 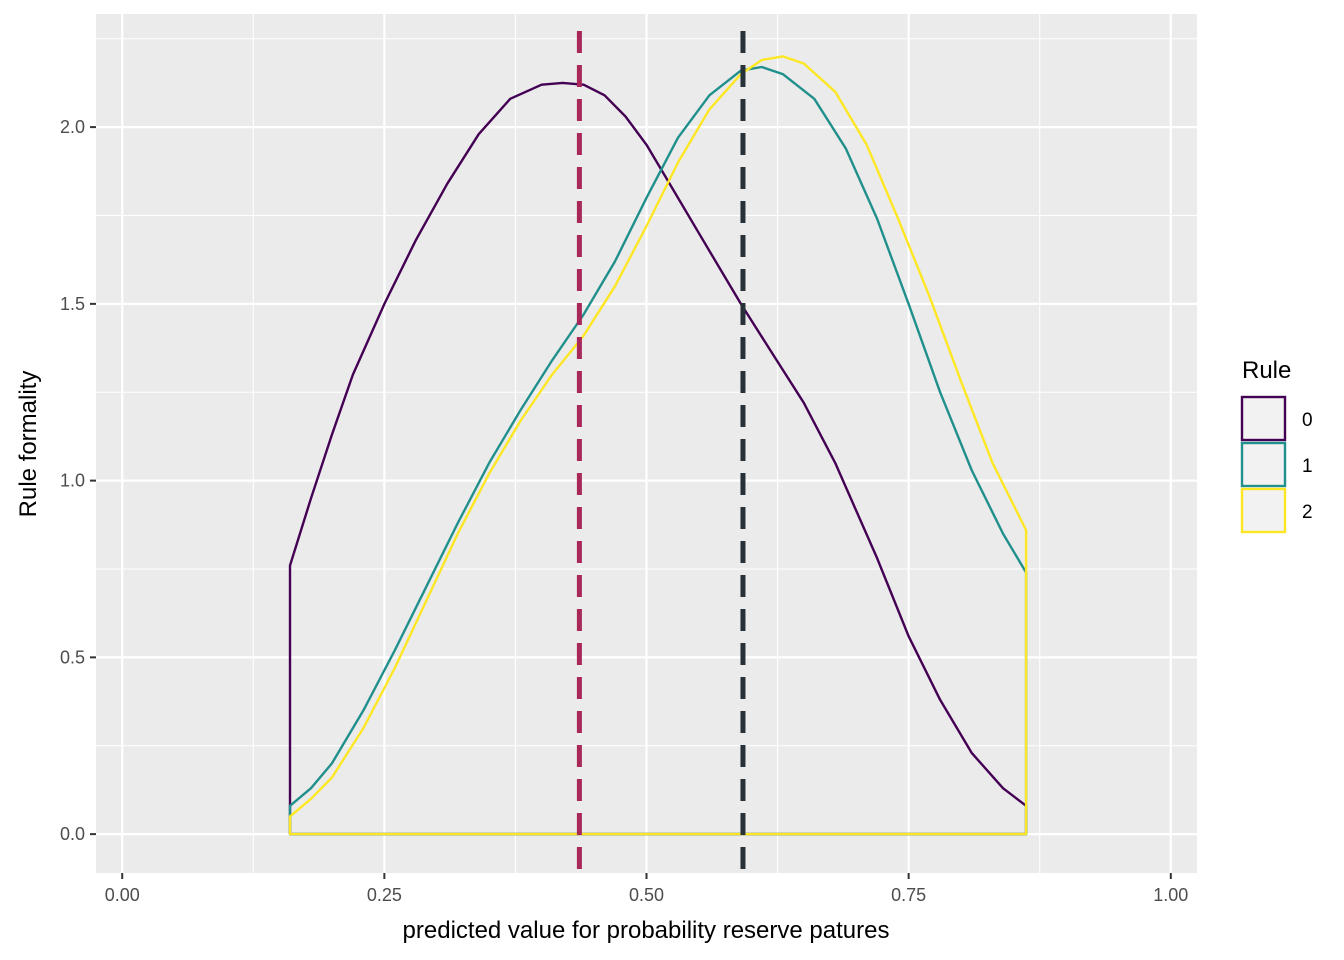 What do you see at coordinates (1170, 895) in the screenshot?
I see `x-tick-label: 1.00` at bounding box center [1170, 895].